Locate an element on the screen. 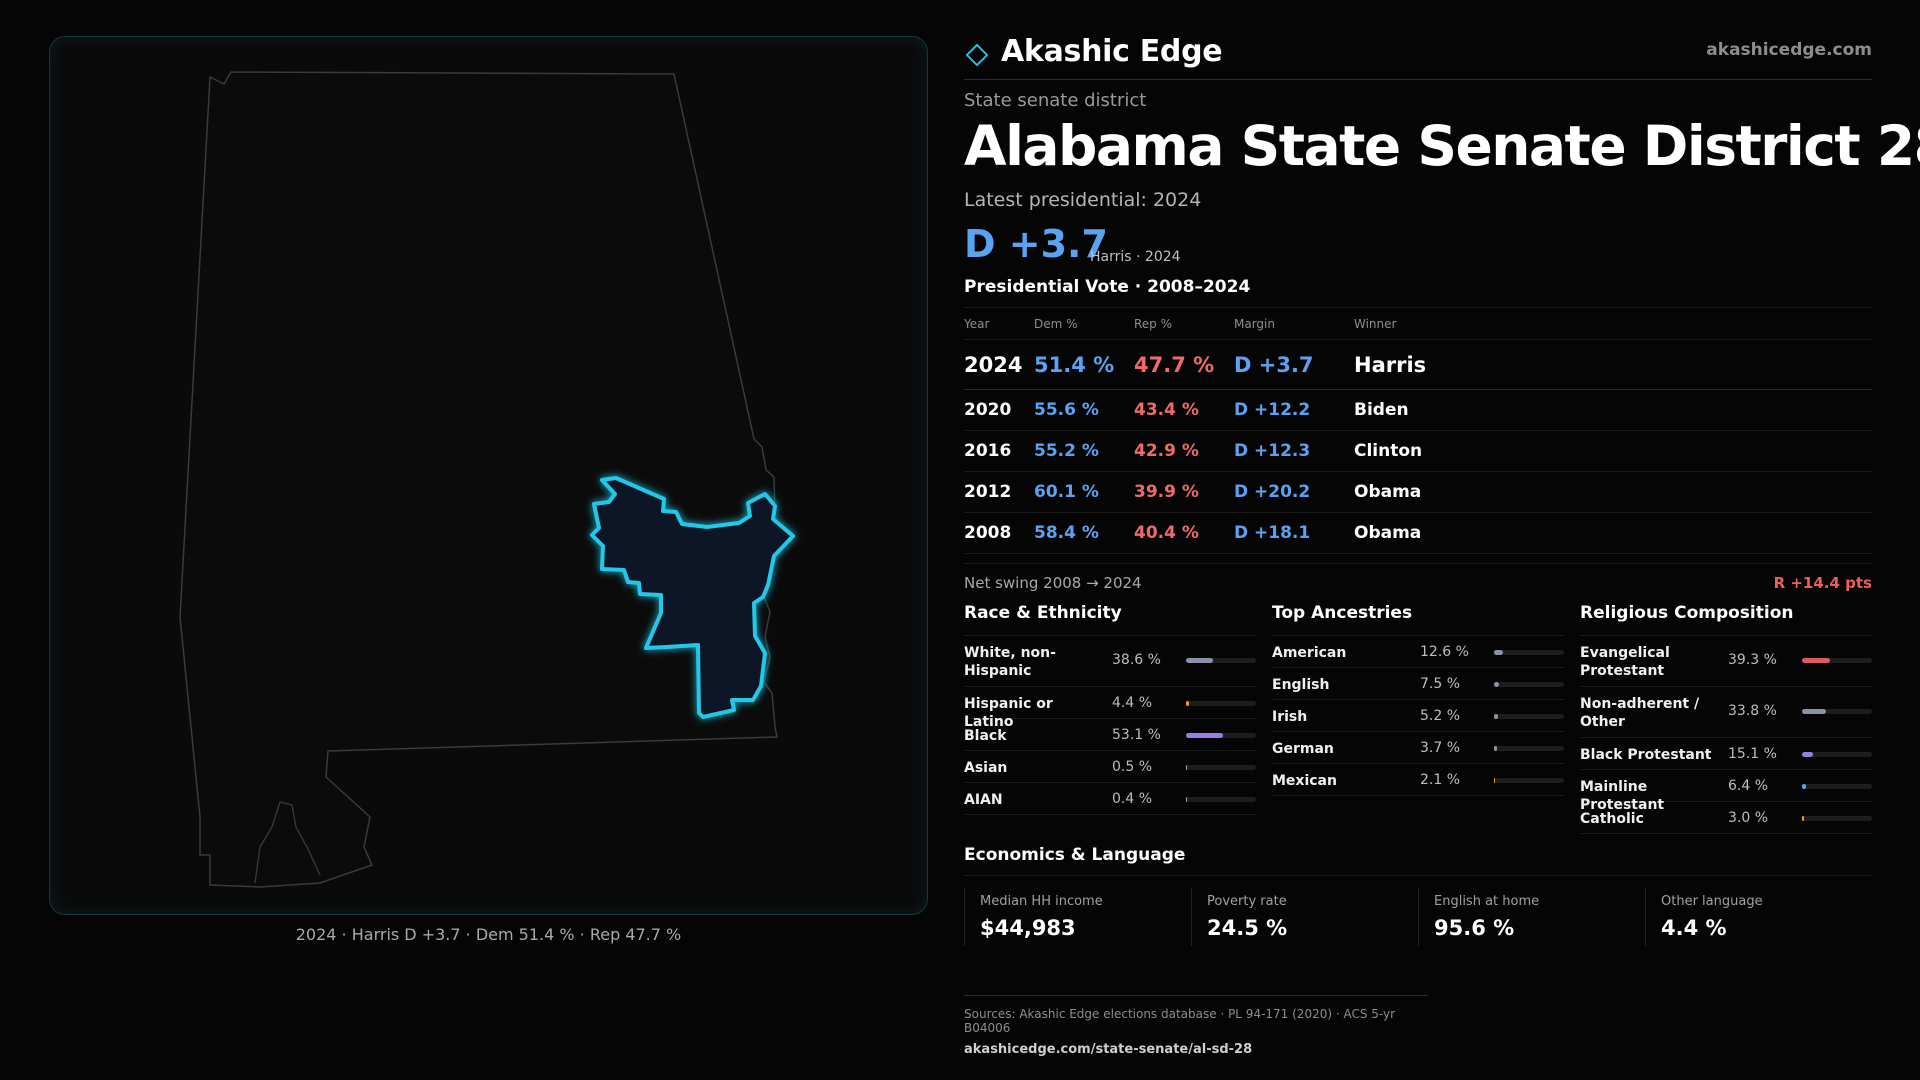 The image size is (1920, 1080). item-name: Black Protestant is located at coordinates (1646, 755).